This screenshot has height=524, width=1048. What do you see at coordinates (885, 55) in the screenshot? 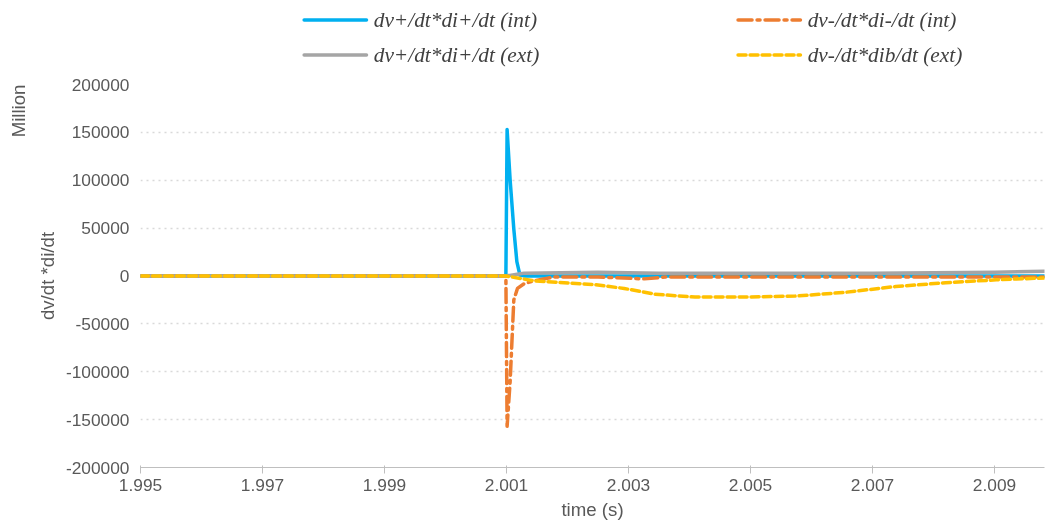
I see `legend-label: dv-/dt*dib/dt (ext)` at bounding box center [885, 55].